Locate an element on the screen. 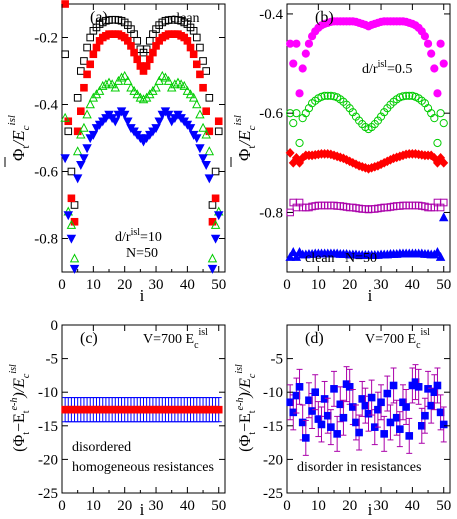 The width and height of the screenshot is (457, 519). panel-c-xtick-label: 0 is located at coordinates (62, 506).